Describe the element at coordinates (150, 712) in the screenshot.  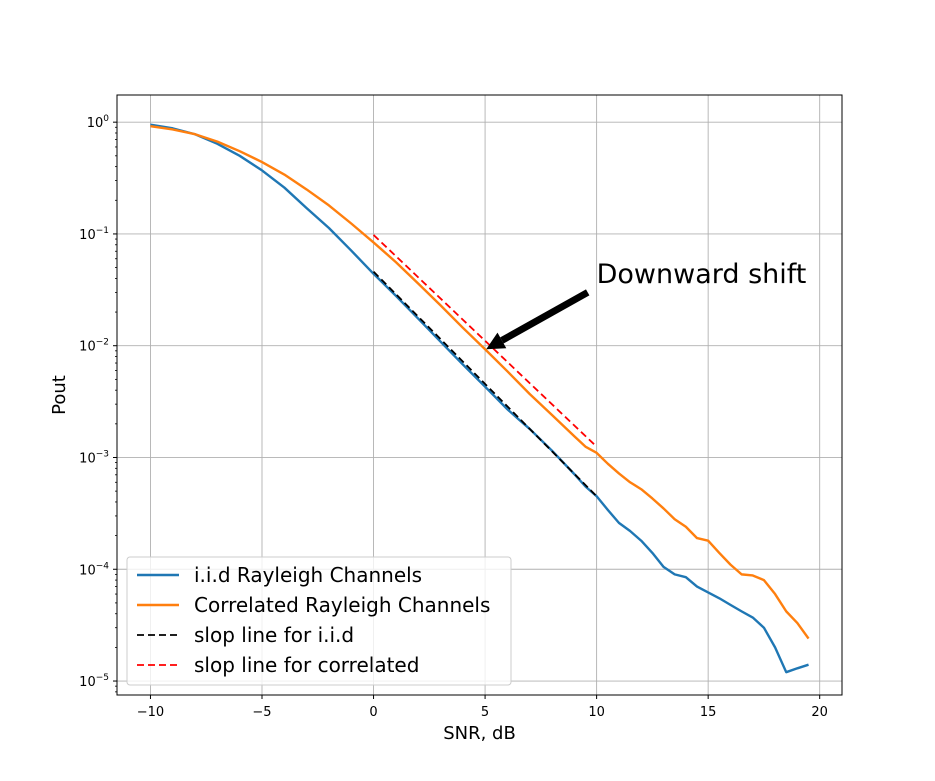
I see `x-tick-label: −10` at that location.